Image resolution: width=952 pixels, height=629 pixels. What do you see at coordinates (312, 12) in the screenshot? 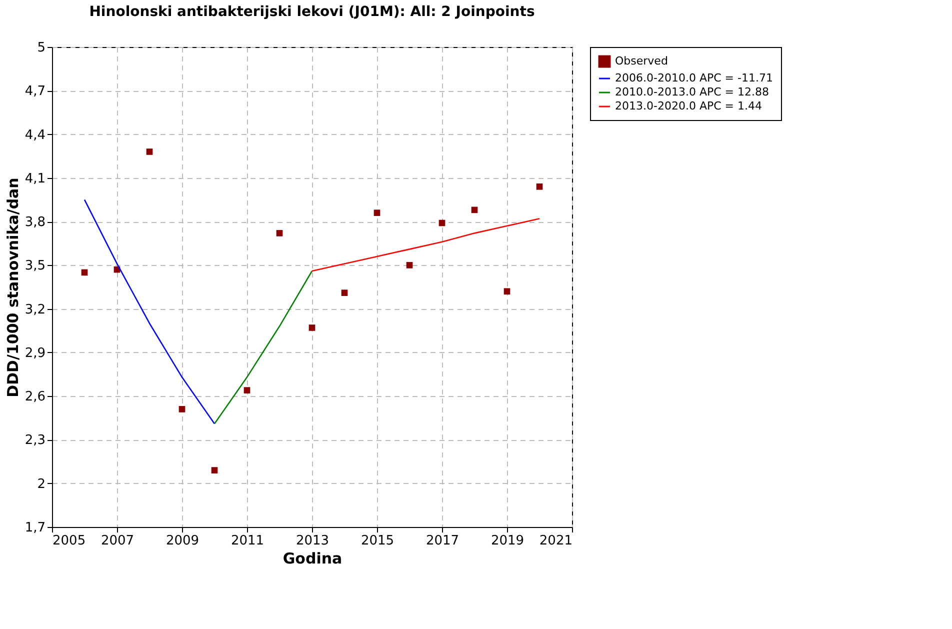
I see `chart-title: Hinolonski antibakterijski lekovi (J01M): All: 2 Joinpoints` at bounding box center [312, 12].